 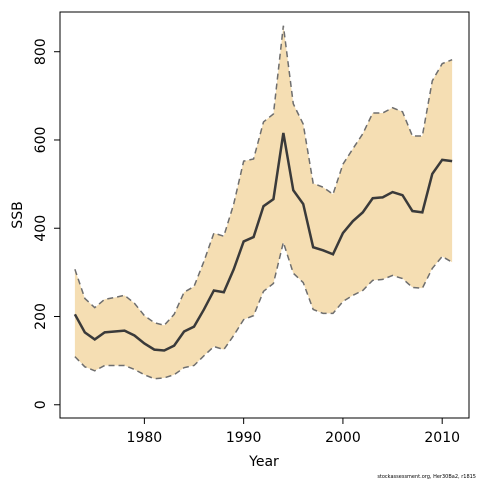 I want to click on x-tick-label: 1990, so click(x=244, y=438).